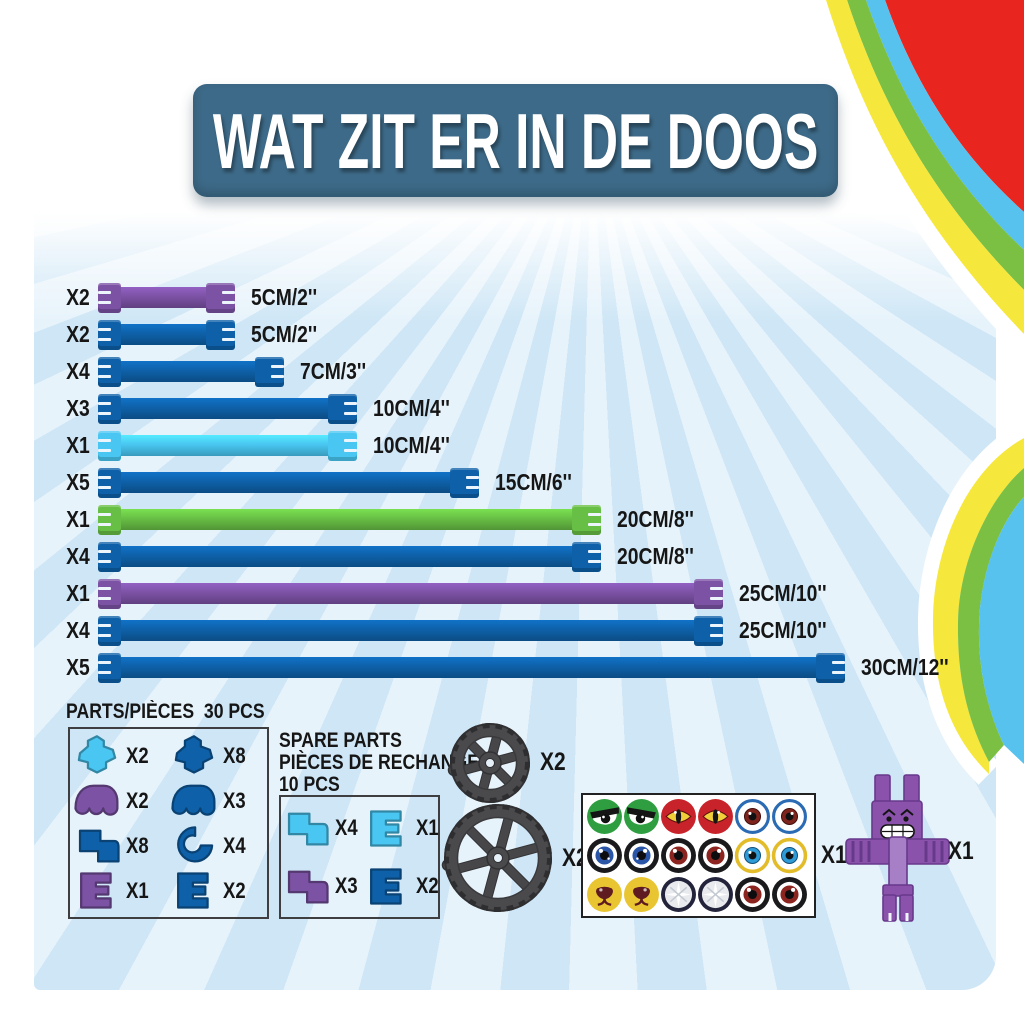 The width and height of the screenshot is (1024, 1024). I want to click on spare-part-item: X3, so click(321, 886).